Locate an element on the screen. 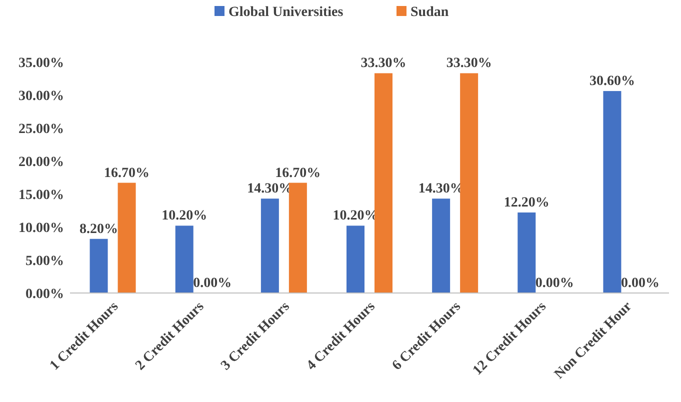 Image resolution: width=681 pixels, height=402 pixels. data-label: 8.20% is located at coordinates (99, 229).